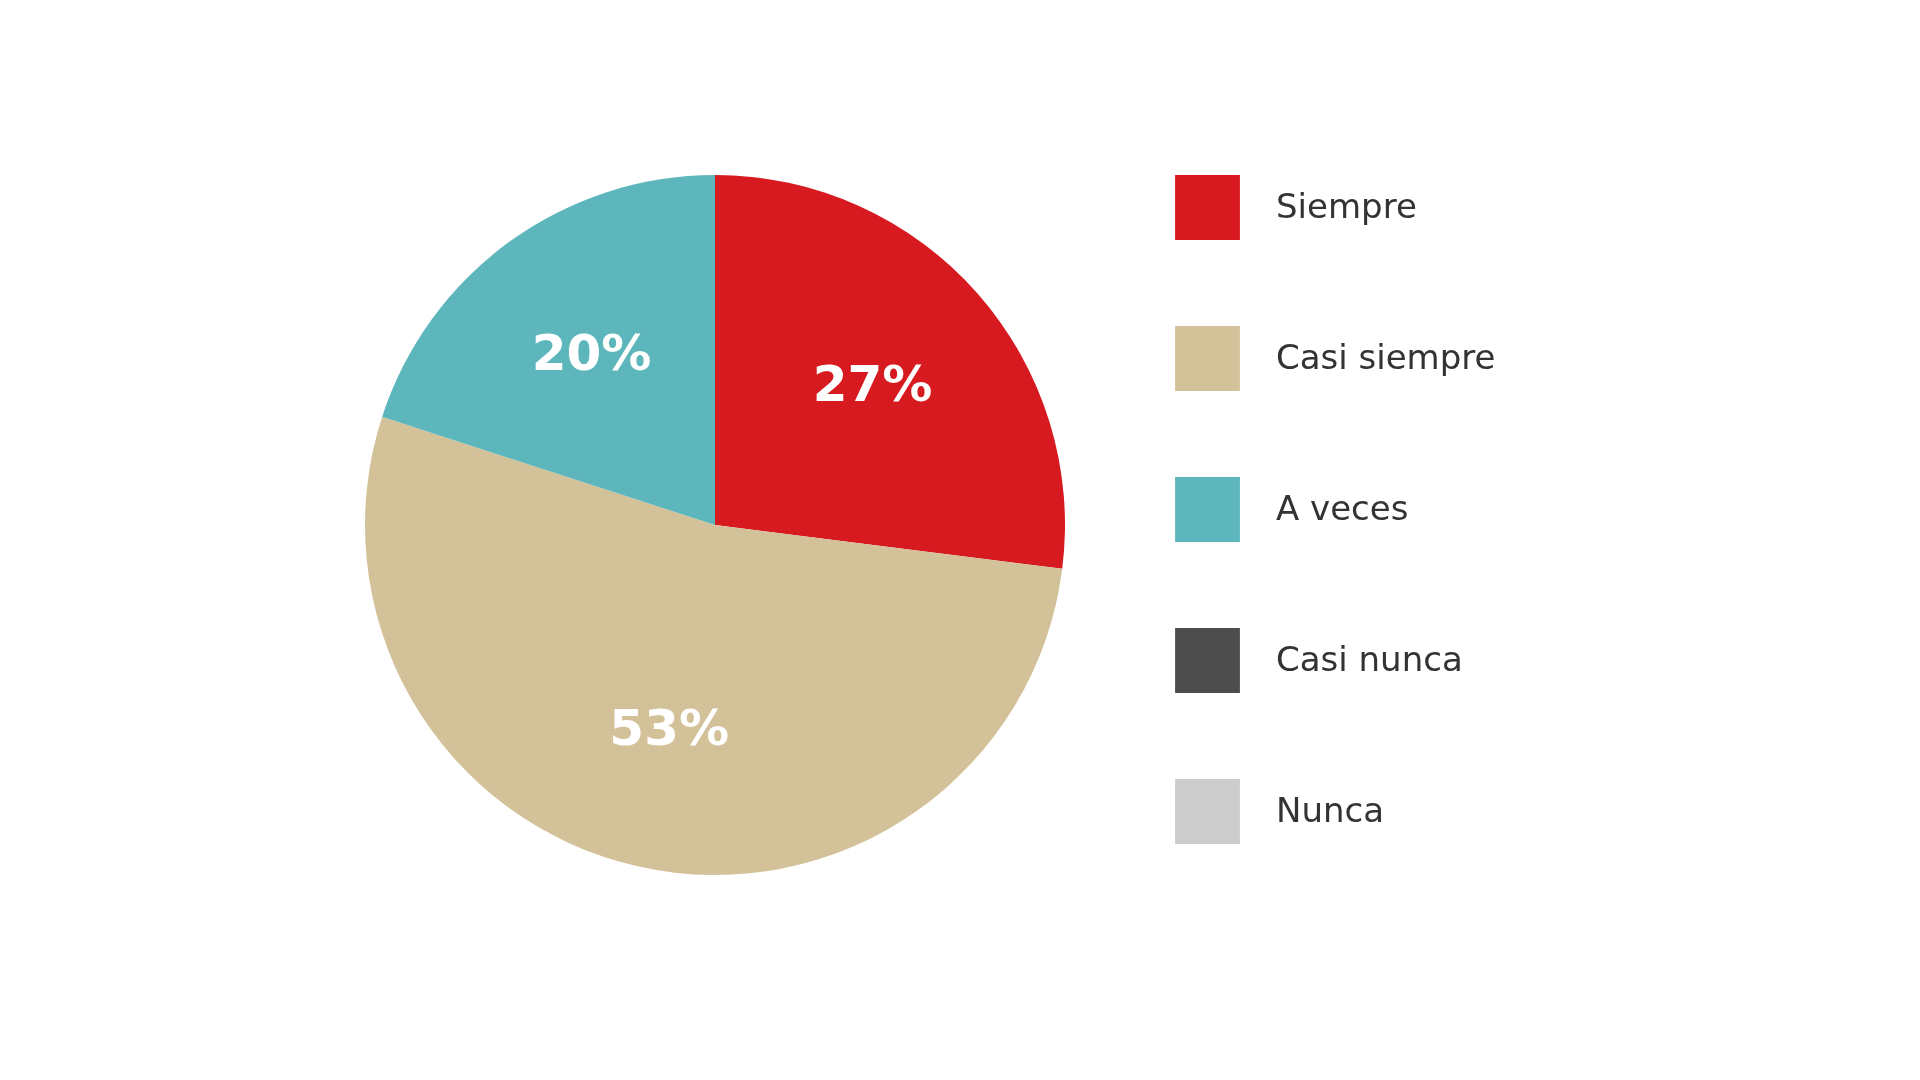 The width and height of the screenshot is (1920, 1080). I want to click on data-label: 27%, so click(872, 384).